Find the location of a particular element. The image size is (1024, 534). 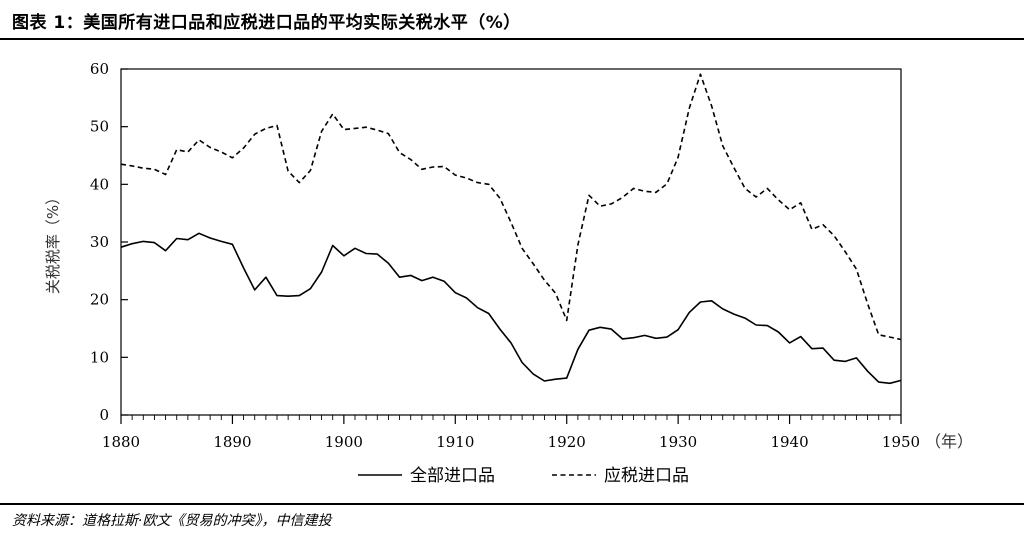

y-tick-label: 60 is located at coordinates (99, 69).